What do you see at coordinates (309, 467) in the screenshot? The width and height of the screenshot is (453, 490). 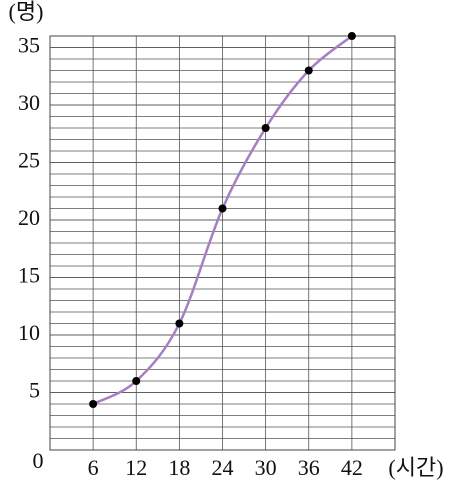 I see `x-tick-label: 36` at bounding box center [309, 467].